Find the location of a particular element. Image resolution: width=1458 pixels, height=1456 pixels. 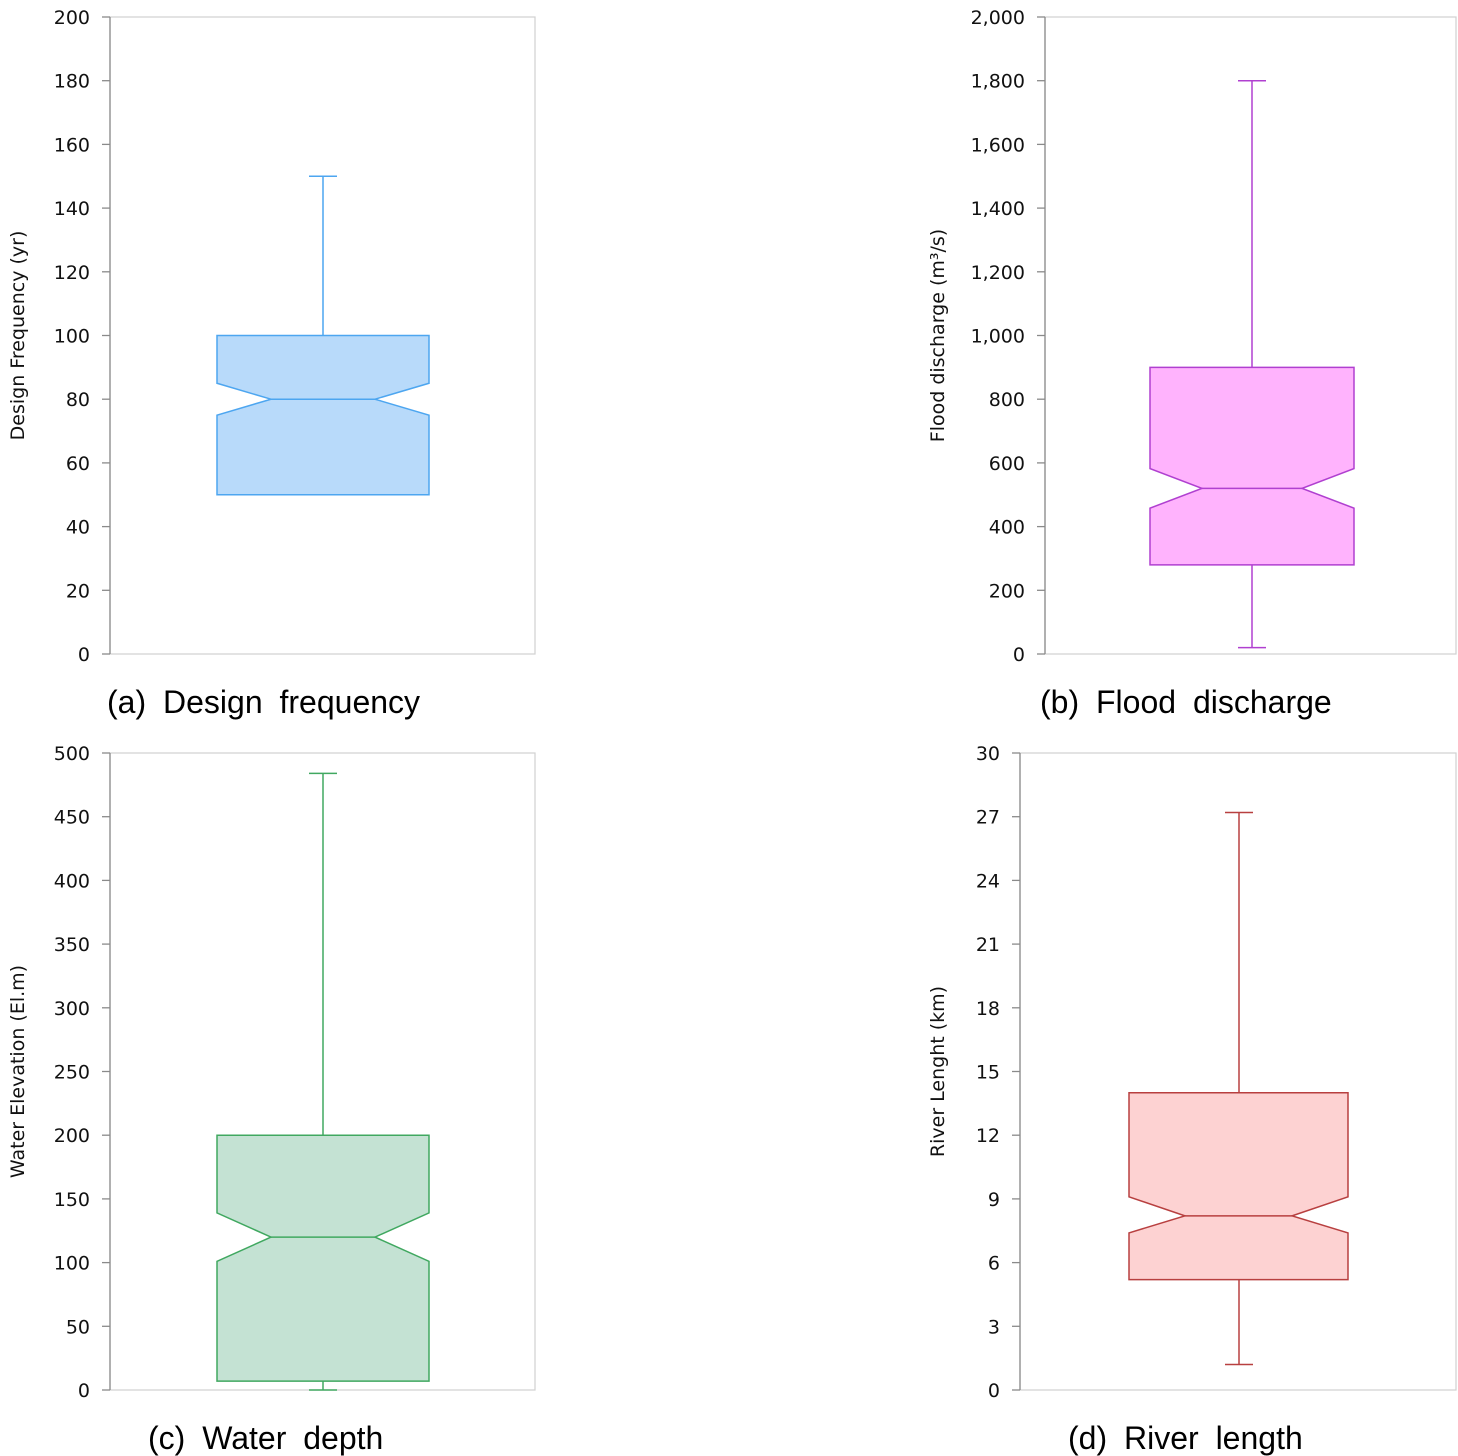

y-tick-label: 18 is located at coordinates (988, 1009).